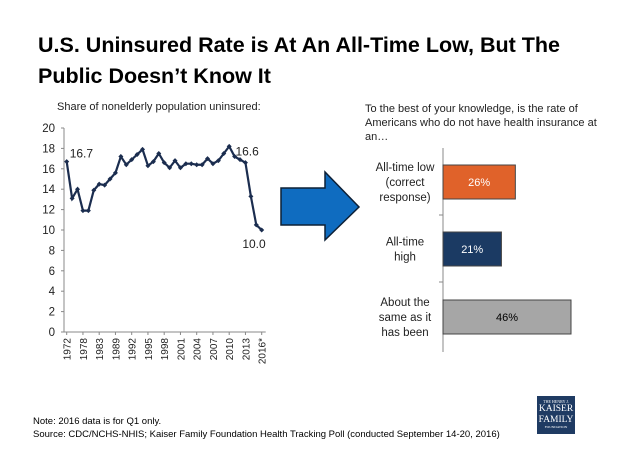 The image size is (624, 468). I want to click on y-tick-label: 0, so click(52, 333).